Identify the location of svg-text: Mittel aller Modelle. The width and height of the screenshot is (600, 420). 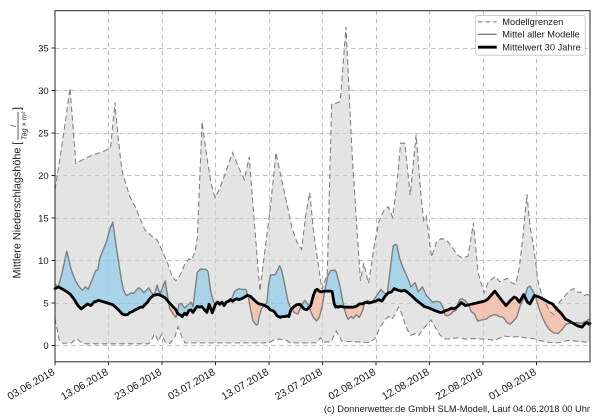
(541, 34).